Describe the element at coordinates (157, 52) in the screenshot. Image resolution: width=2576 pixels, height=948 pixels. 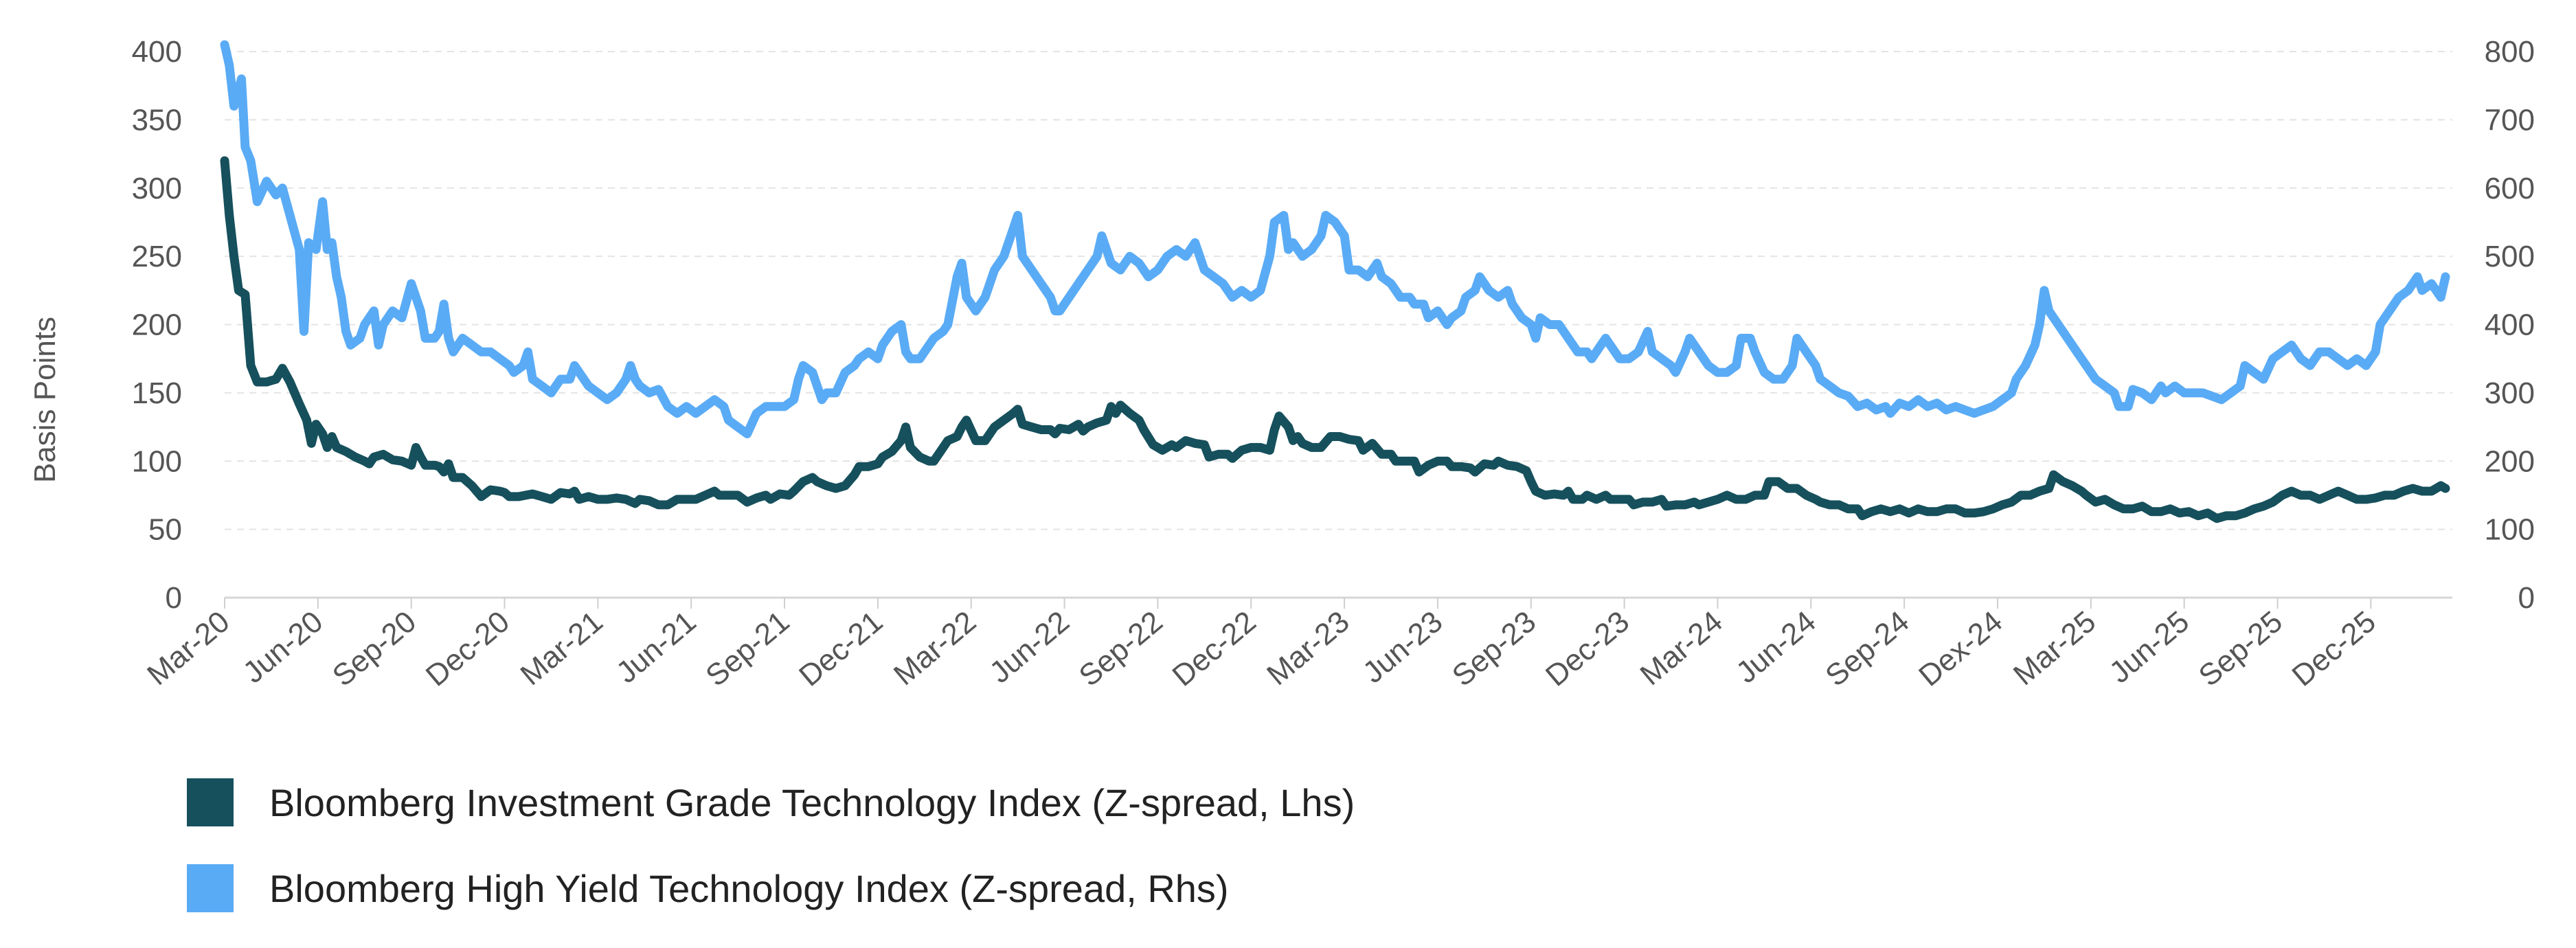
I see `left-tick-label: 400` at that location.